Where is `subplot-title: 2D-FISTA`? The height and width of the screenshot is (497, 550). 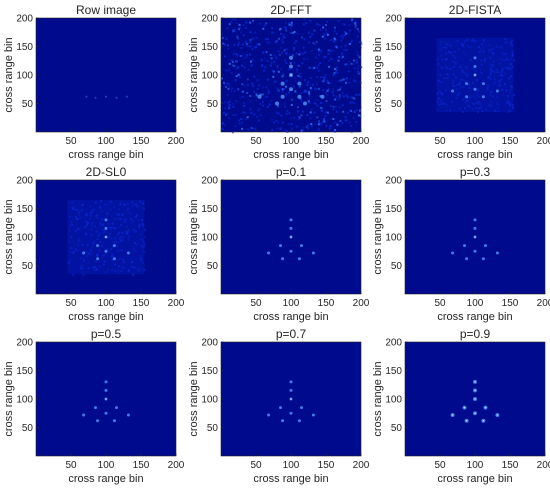 subplot-title: 2D-FISTA is located at coordinates (475, 10).